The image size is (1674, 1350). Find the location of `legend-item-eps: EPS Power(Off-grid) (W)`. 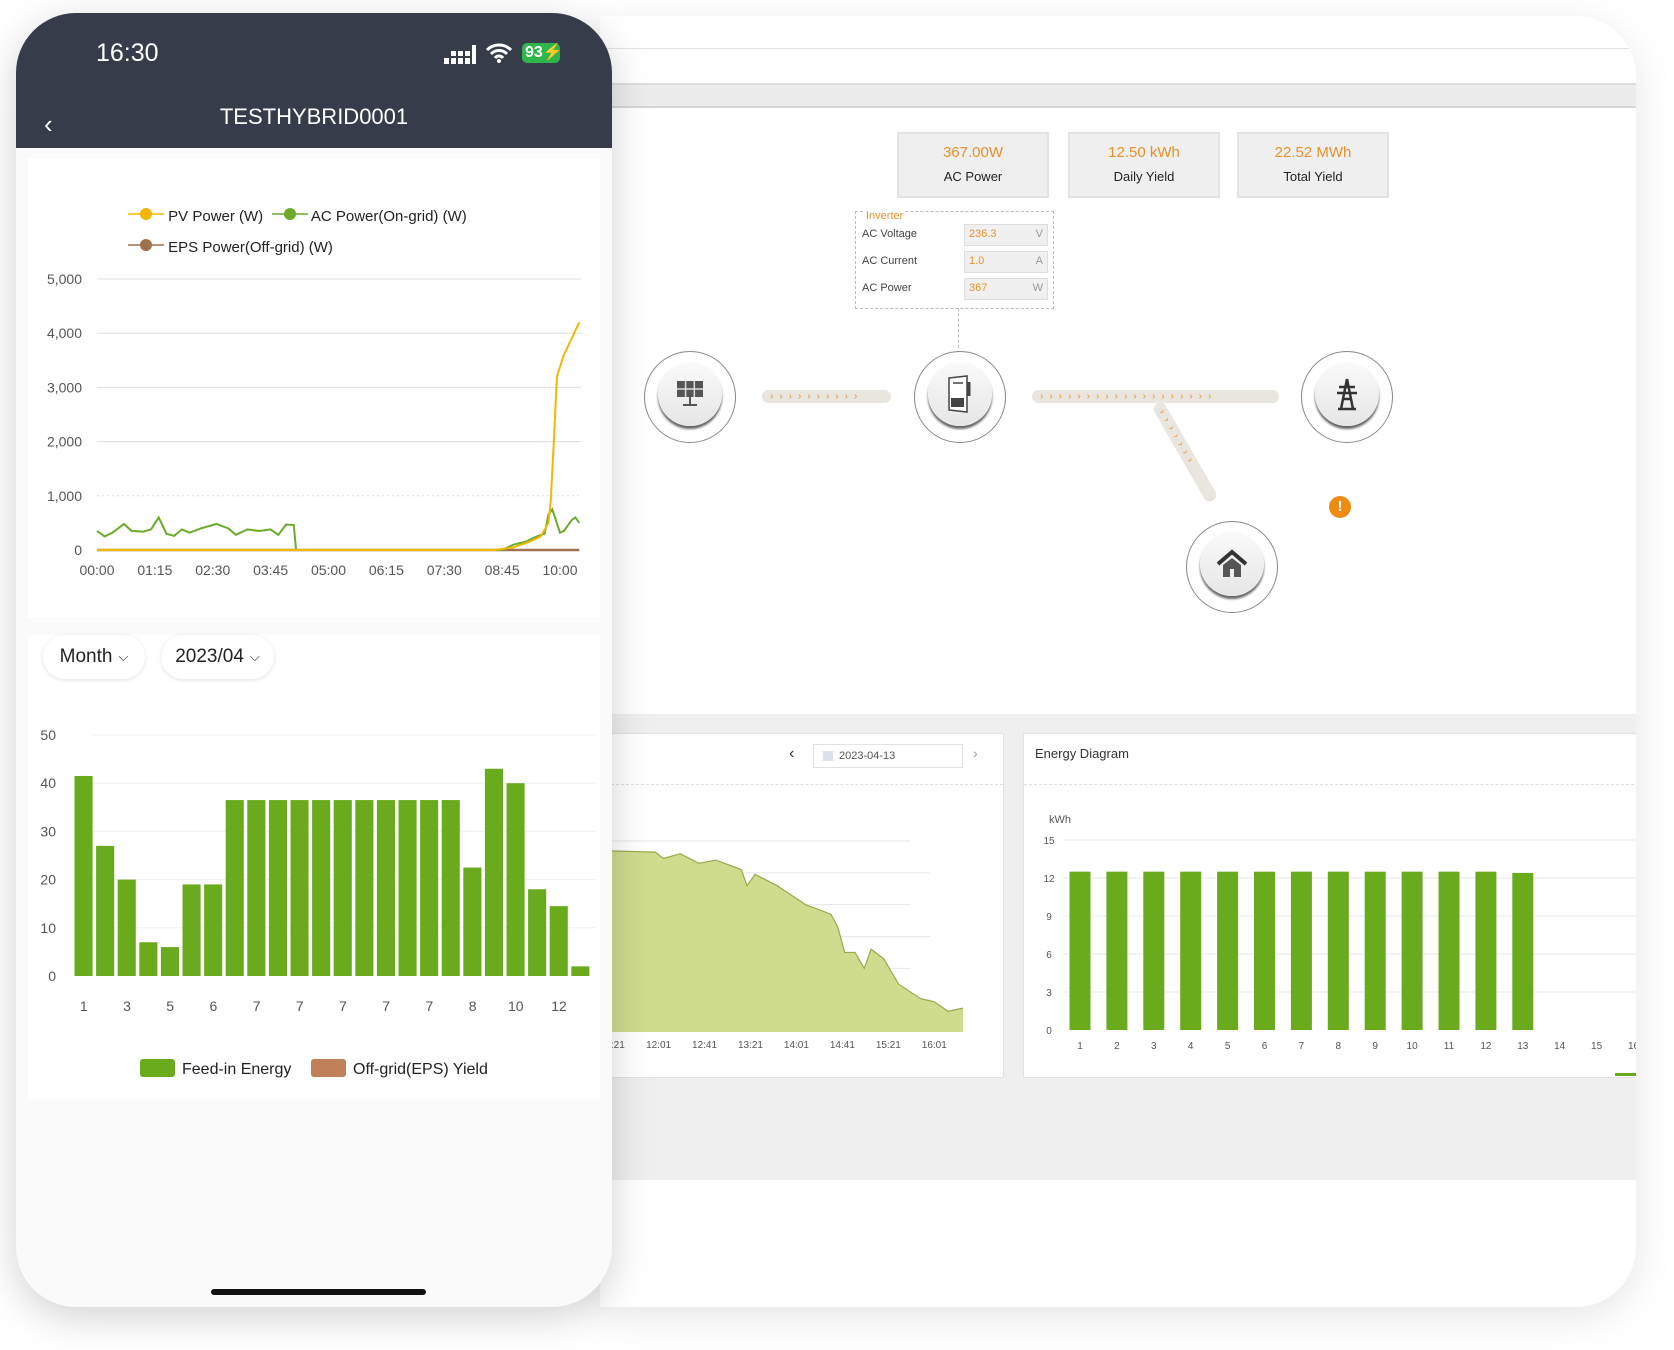

legend-item-eps: EPS Power(Off-grid) (W) is located at coordinates (297, 247).